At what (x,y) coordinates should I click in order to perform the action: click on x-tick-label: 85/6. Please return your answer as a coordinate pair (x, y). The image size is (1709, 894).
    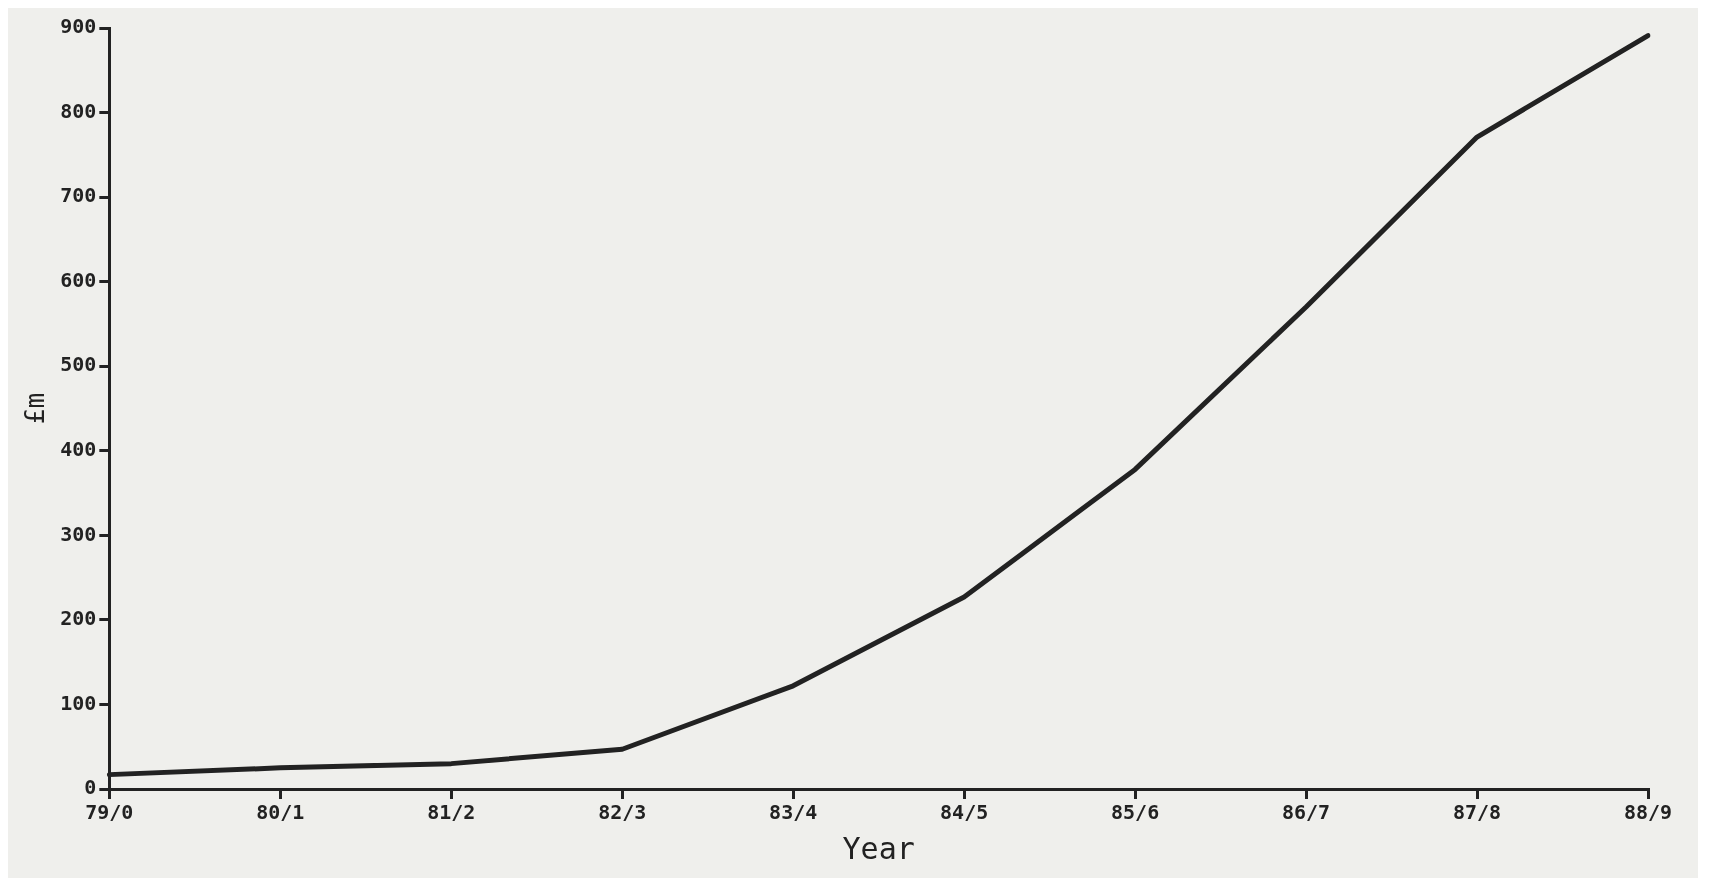
    Looking at the image, I should click on (1135, 812).